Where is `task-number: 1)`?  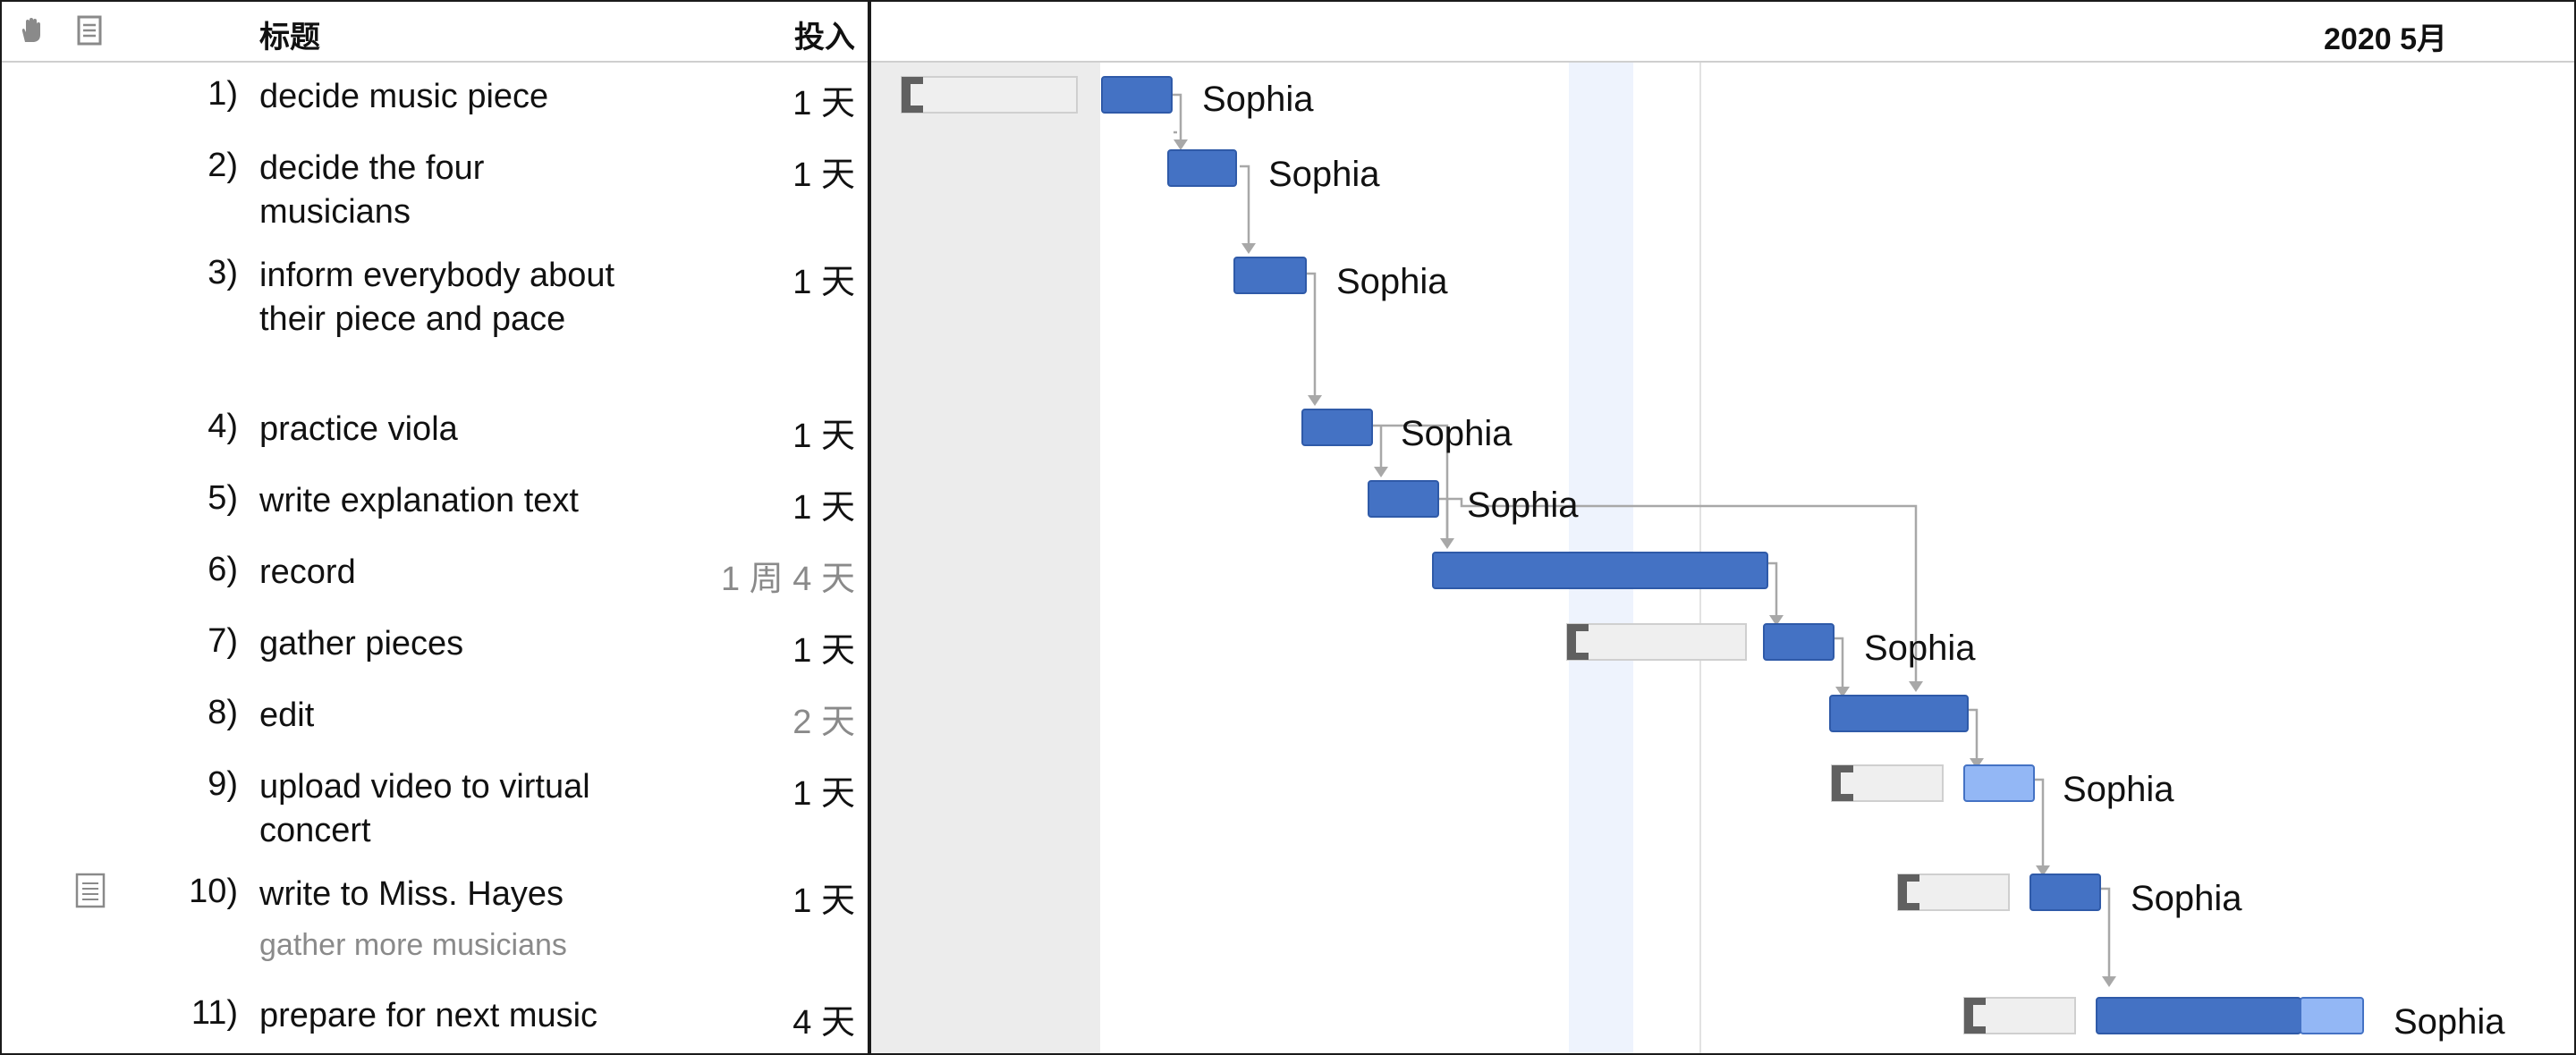 task-number: 1) is located at coordinates (223, 94).